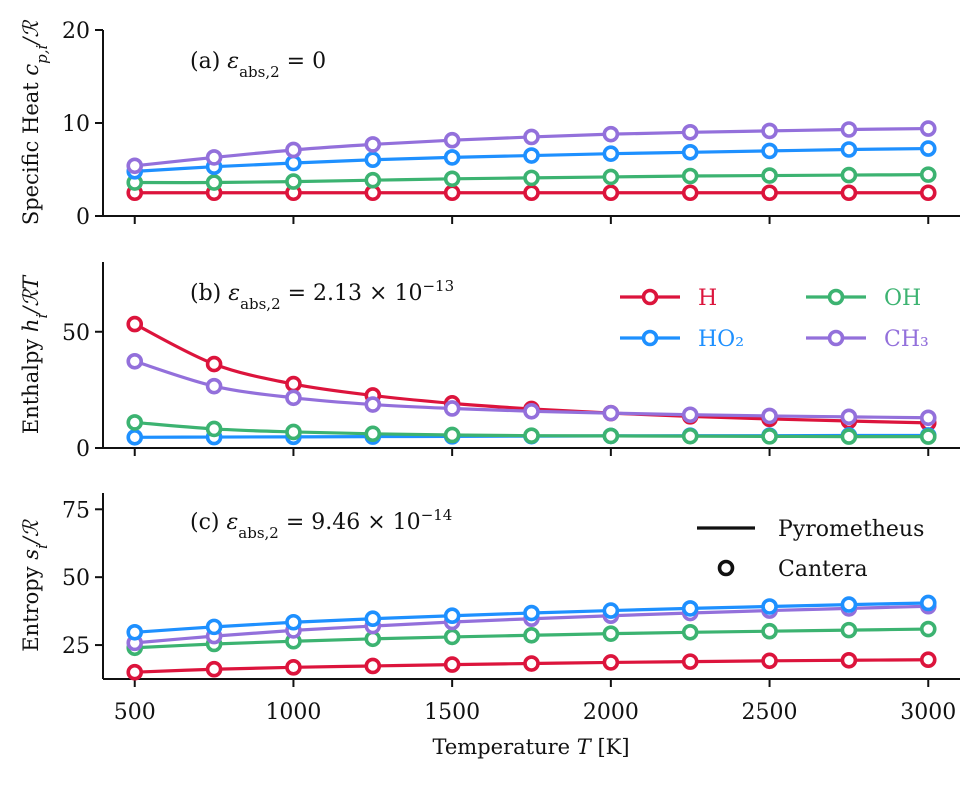 The width and height of the screenshot is (980, 785). I want to click on x-axis-label: Temperature T [K], so click(530, 747).